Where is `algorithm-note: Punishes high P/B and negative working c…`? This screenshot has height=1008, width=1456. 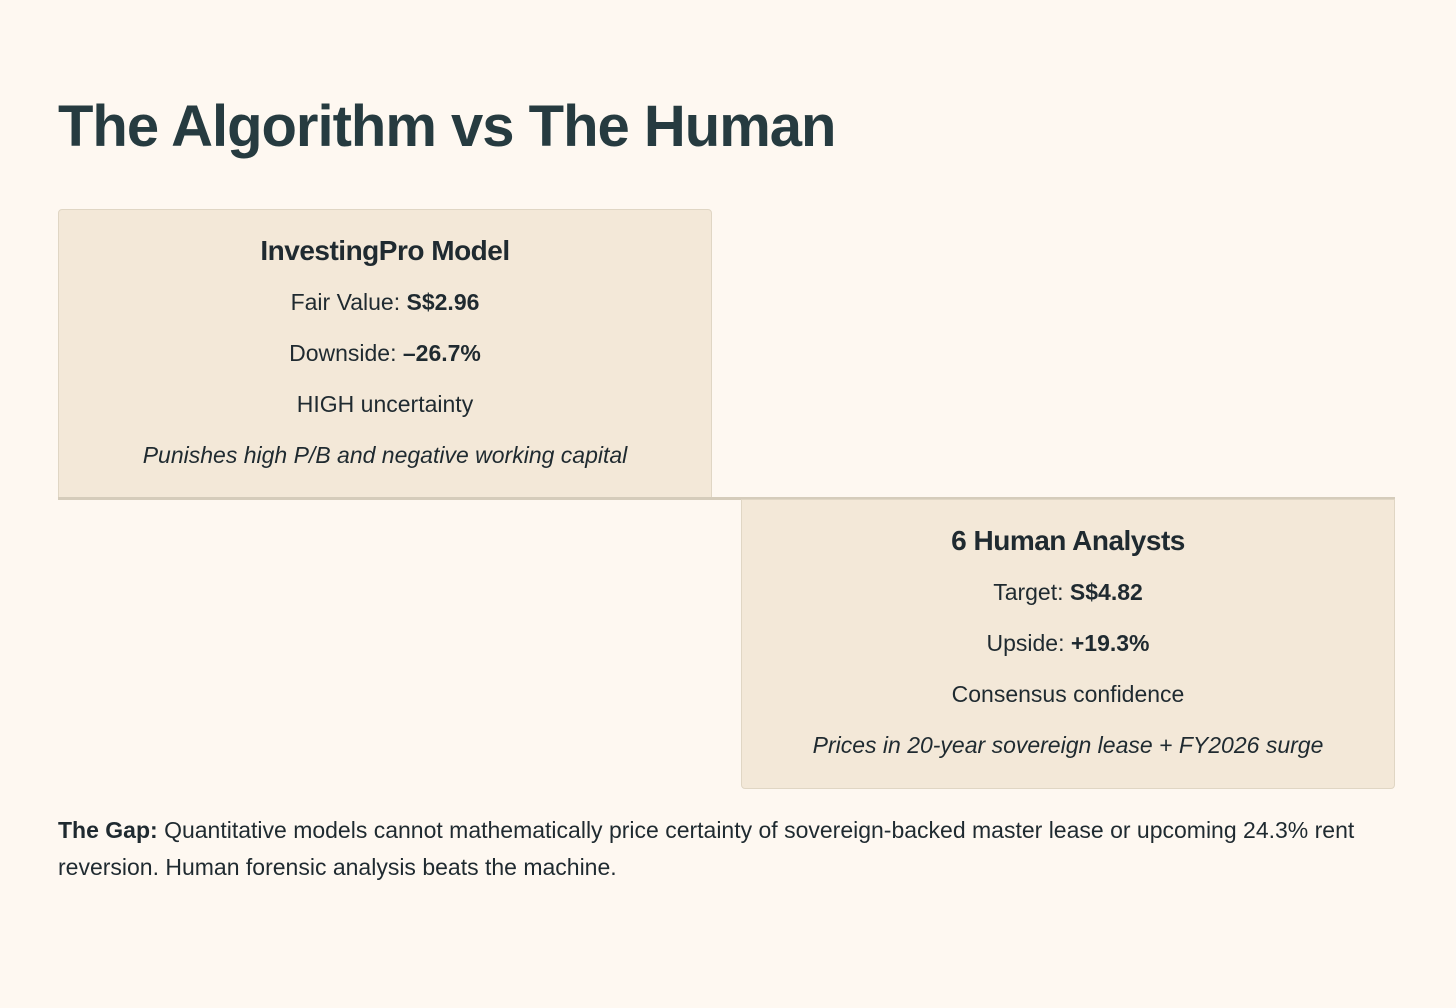
algorithm-note: Punishes high P/B and negative working c… is located at coordinates (385, 455).